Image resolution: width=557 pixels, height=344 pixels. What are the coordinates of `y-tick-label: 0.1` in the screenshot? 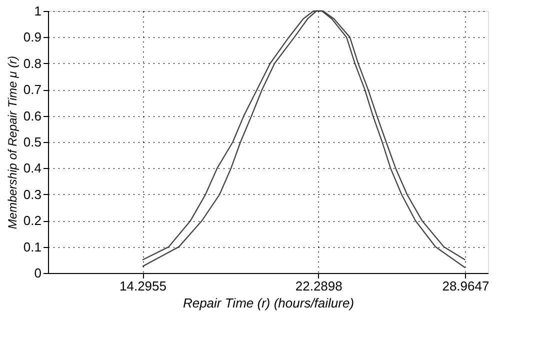 It's located at (32, 246).